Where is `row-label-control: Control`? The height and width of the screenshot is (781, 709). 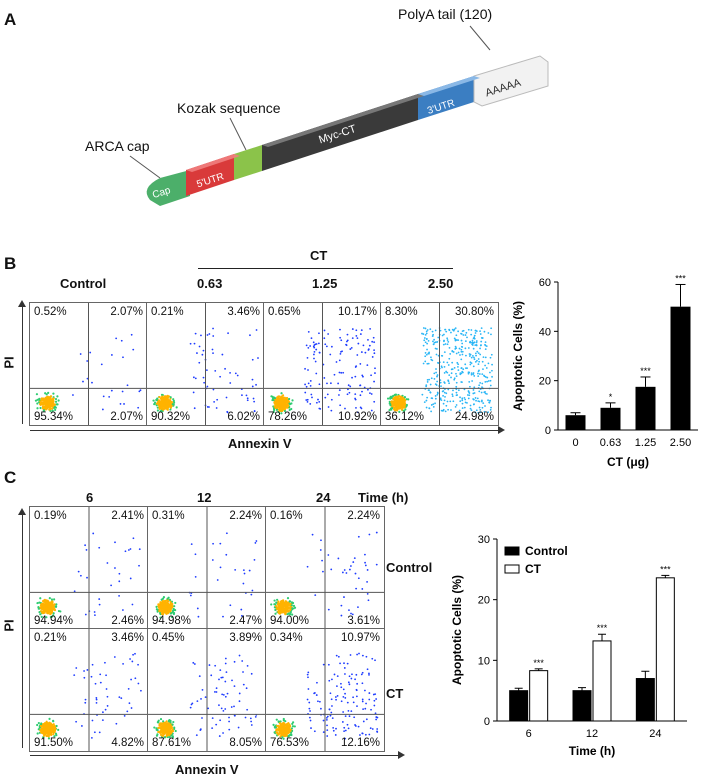 row-label-control: Control is located at coordinates (409, 567).